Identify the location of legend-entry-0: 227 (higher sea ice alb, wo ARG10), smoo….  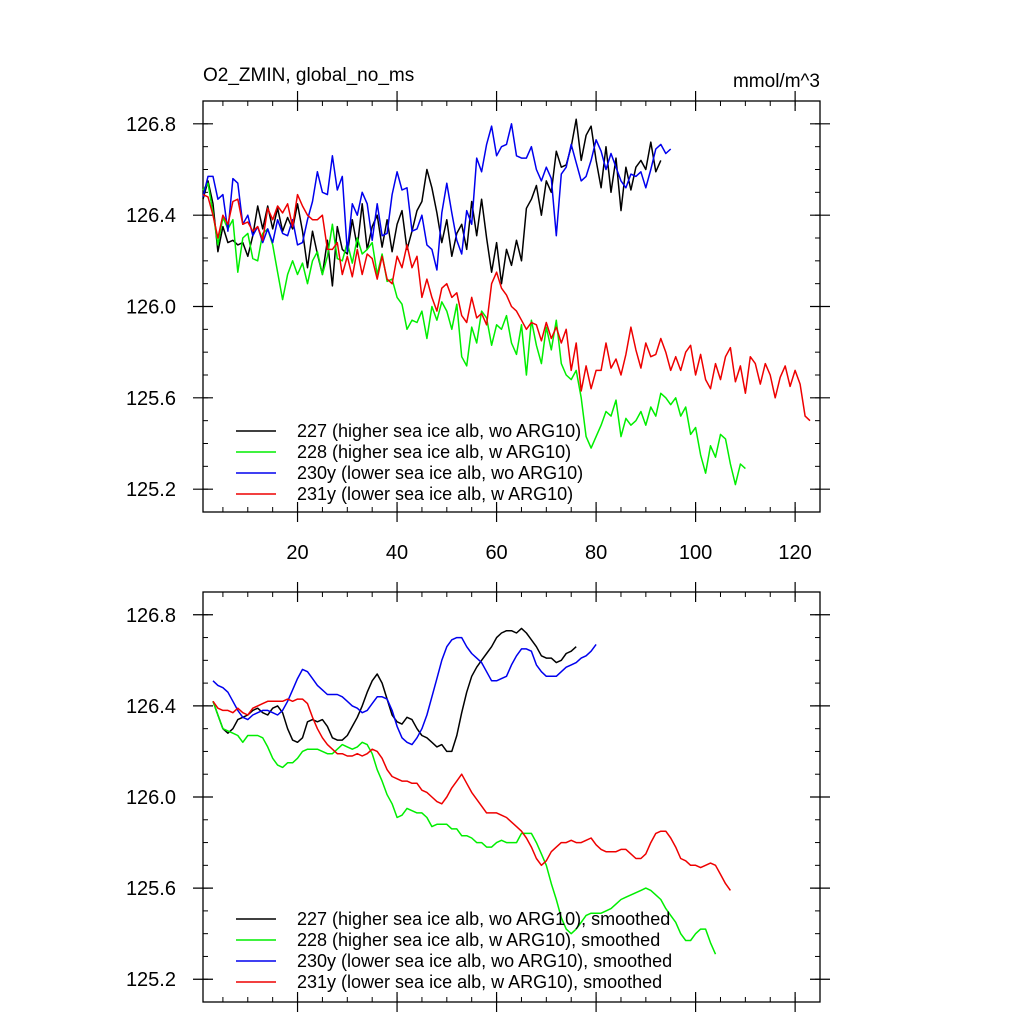
(483, 919).